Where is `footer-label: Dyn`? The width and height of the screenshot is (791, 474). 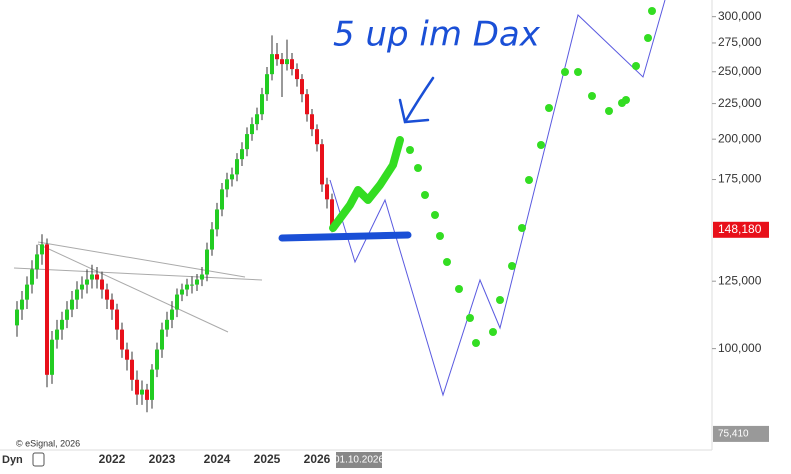
footer-label: Dyn is located at coordinates (12, 460).